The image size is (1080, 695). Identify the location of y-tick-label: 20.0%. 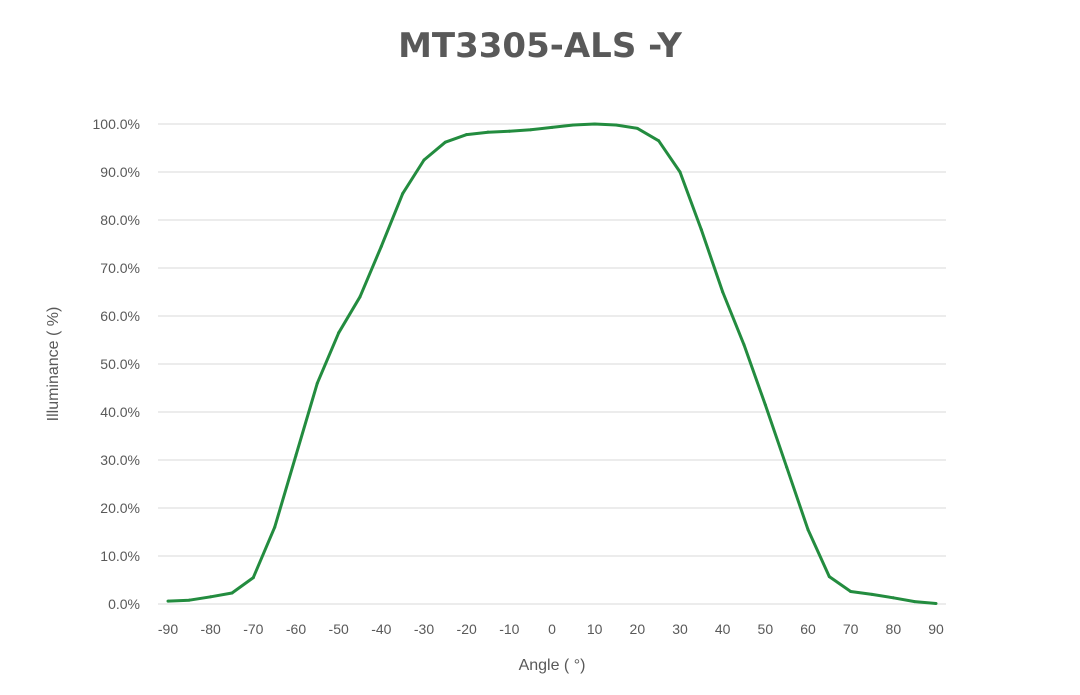
(120, 508).